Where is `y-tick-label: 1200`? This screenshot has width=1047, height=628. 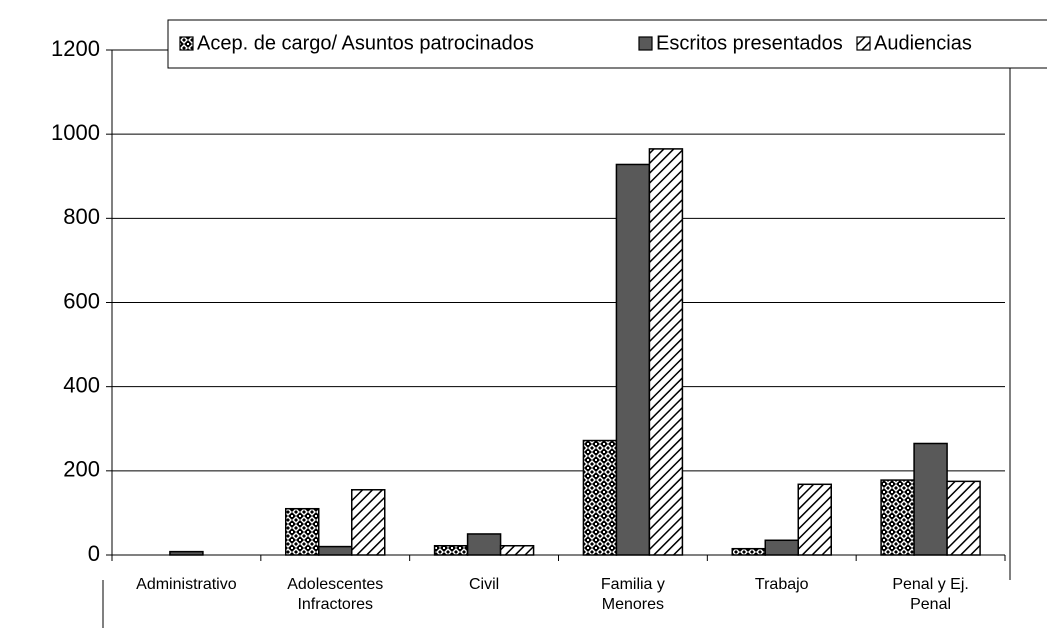
y-tick-label: 1200 is located at coordinates (75, 48).